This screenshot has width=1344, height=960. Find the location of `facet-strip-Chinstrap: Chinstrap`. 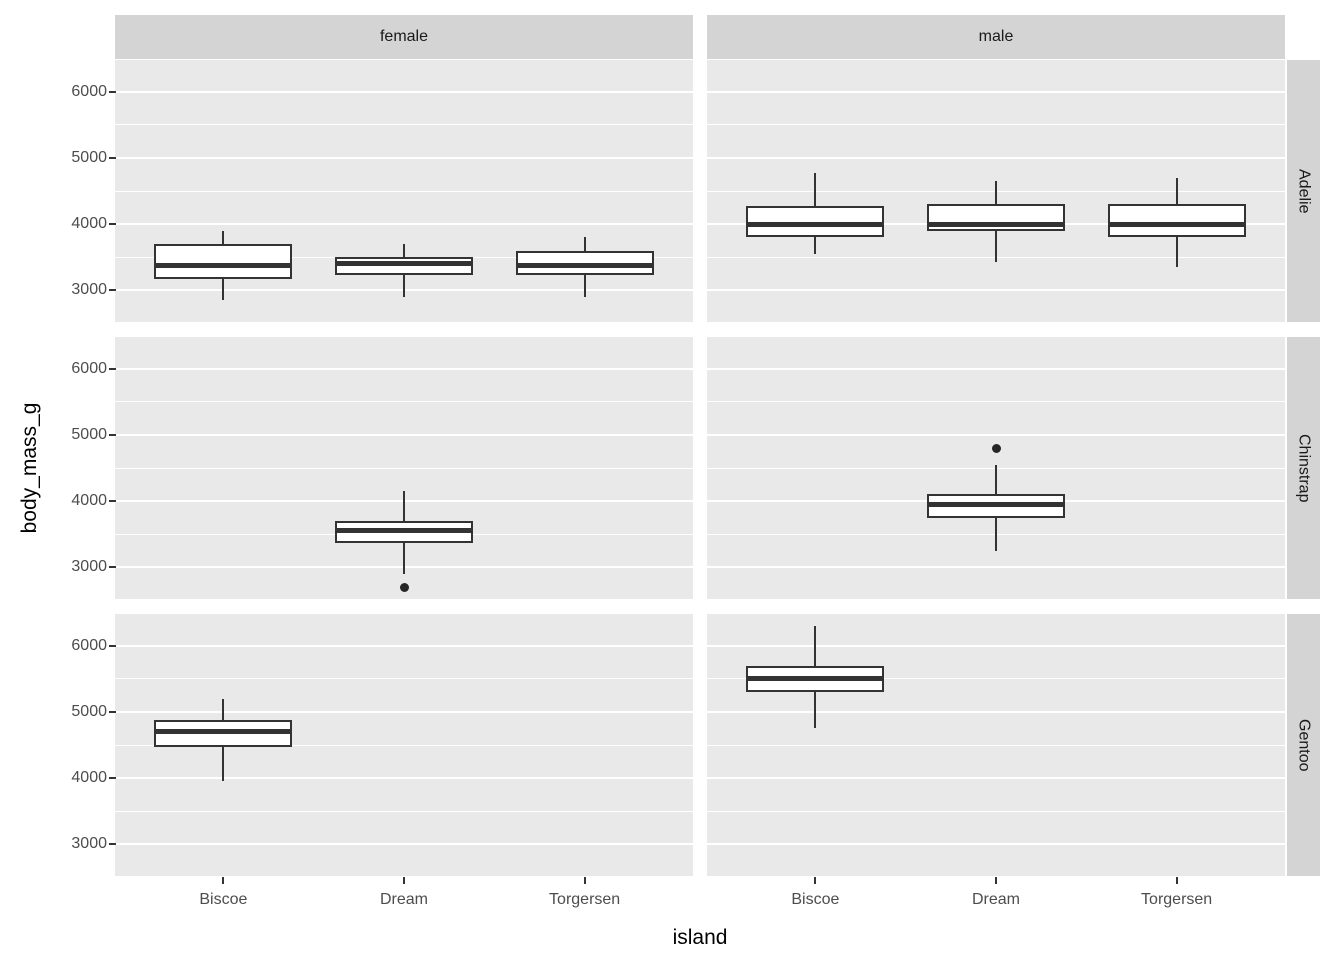

facet-strip-Chinstrap: Chinstrap is located at coordinates (1303, 468).